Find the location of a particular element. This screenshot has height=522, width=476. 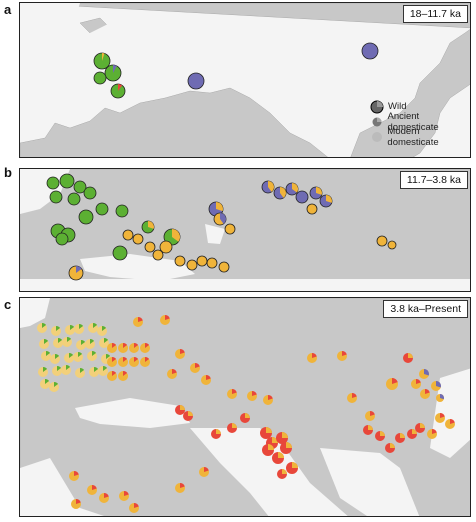

legend-ancient: Ancient domesticate is located at coordinates (420, 122).